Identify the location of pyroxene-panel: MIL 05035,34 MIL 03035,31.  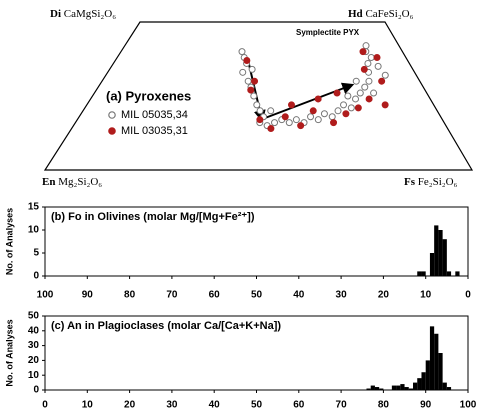
(248, 89).